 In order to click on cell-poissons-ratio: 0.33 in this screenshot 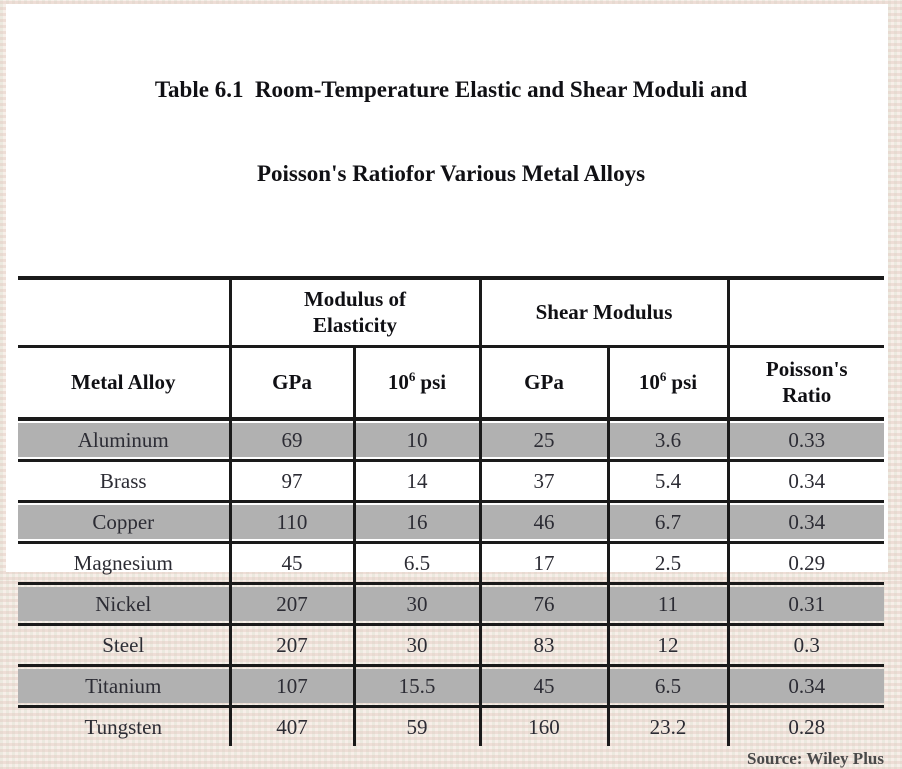, I will do `click(806, 440)`.